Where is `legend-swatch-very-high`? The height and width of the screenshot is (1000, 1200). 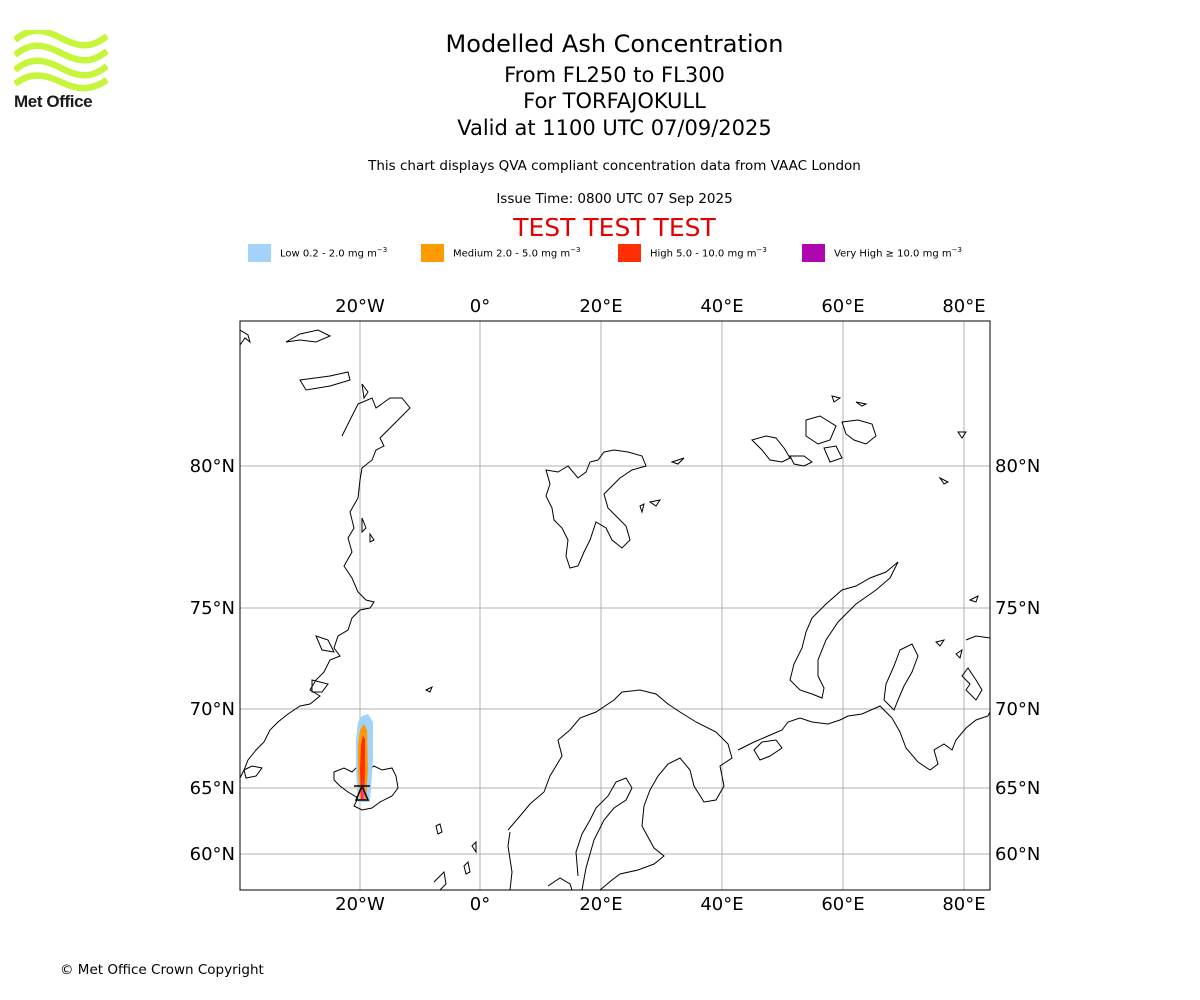 legend-swatch-very-high is located at coordinates (813, 253).